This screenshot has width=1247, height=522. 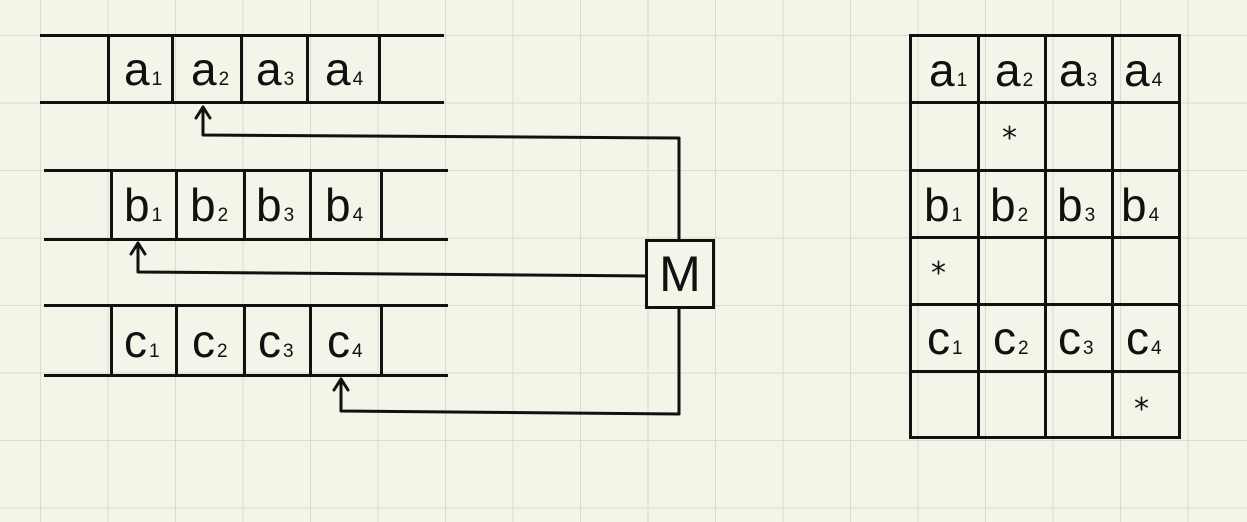 I want to click on module-m-box: M, so click(x=680, y=274).